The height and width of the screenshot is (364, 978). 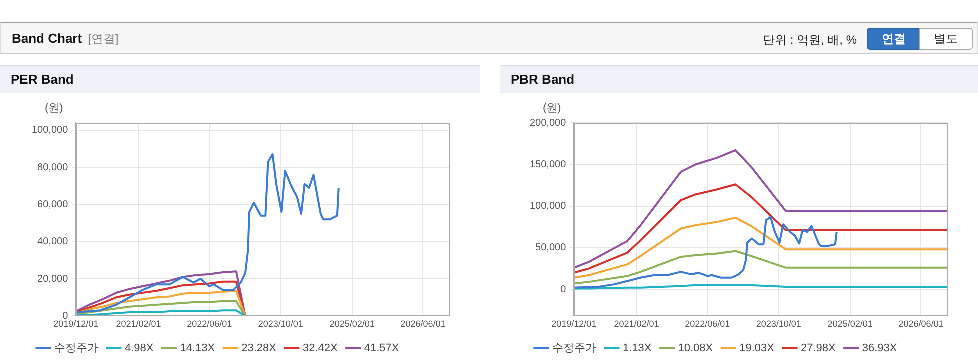 What do you see at coordinates (758, 348) in the screenshot?
I see `legend-label: 19.03X` at bounding box center [758, 348].